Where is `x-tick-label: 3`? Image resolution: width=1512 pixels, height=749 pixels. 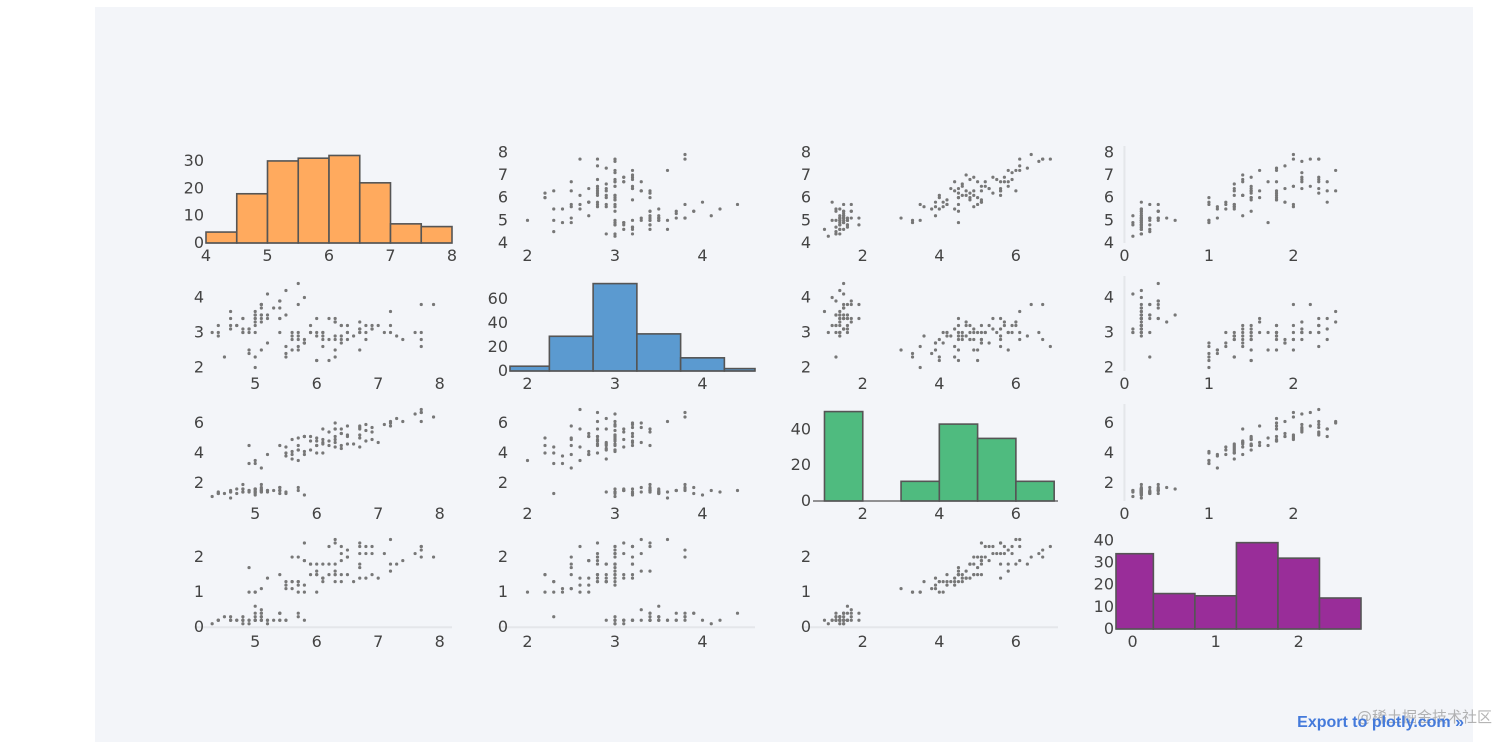
x-tick-label: 3 is located at coordinates (615, 255).